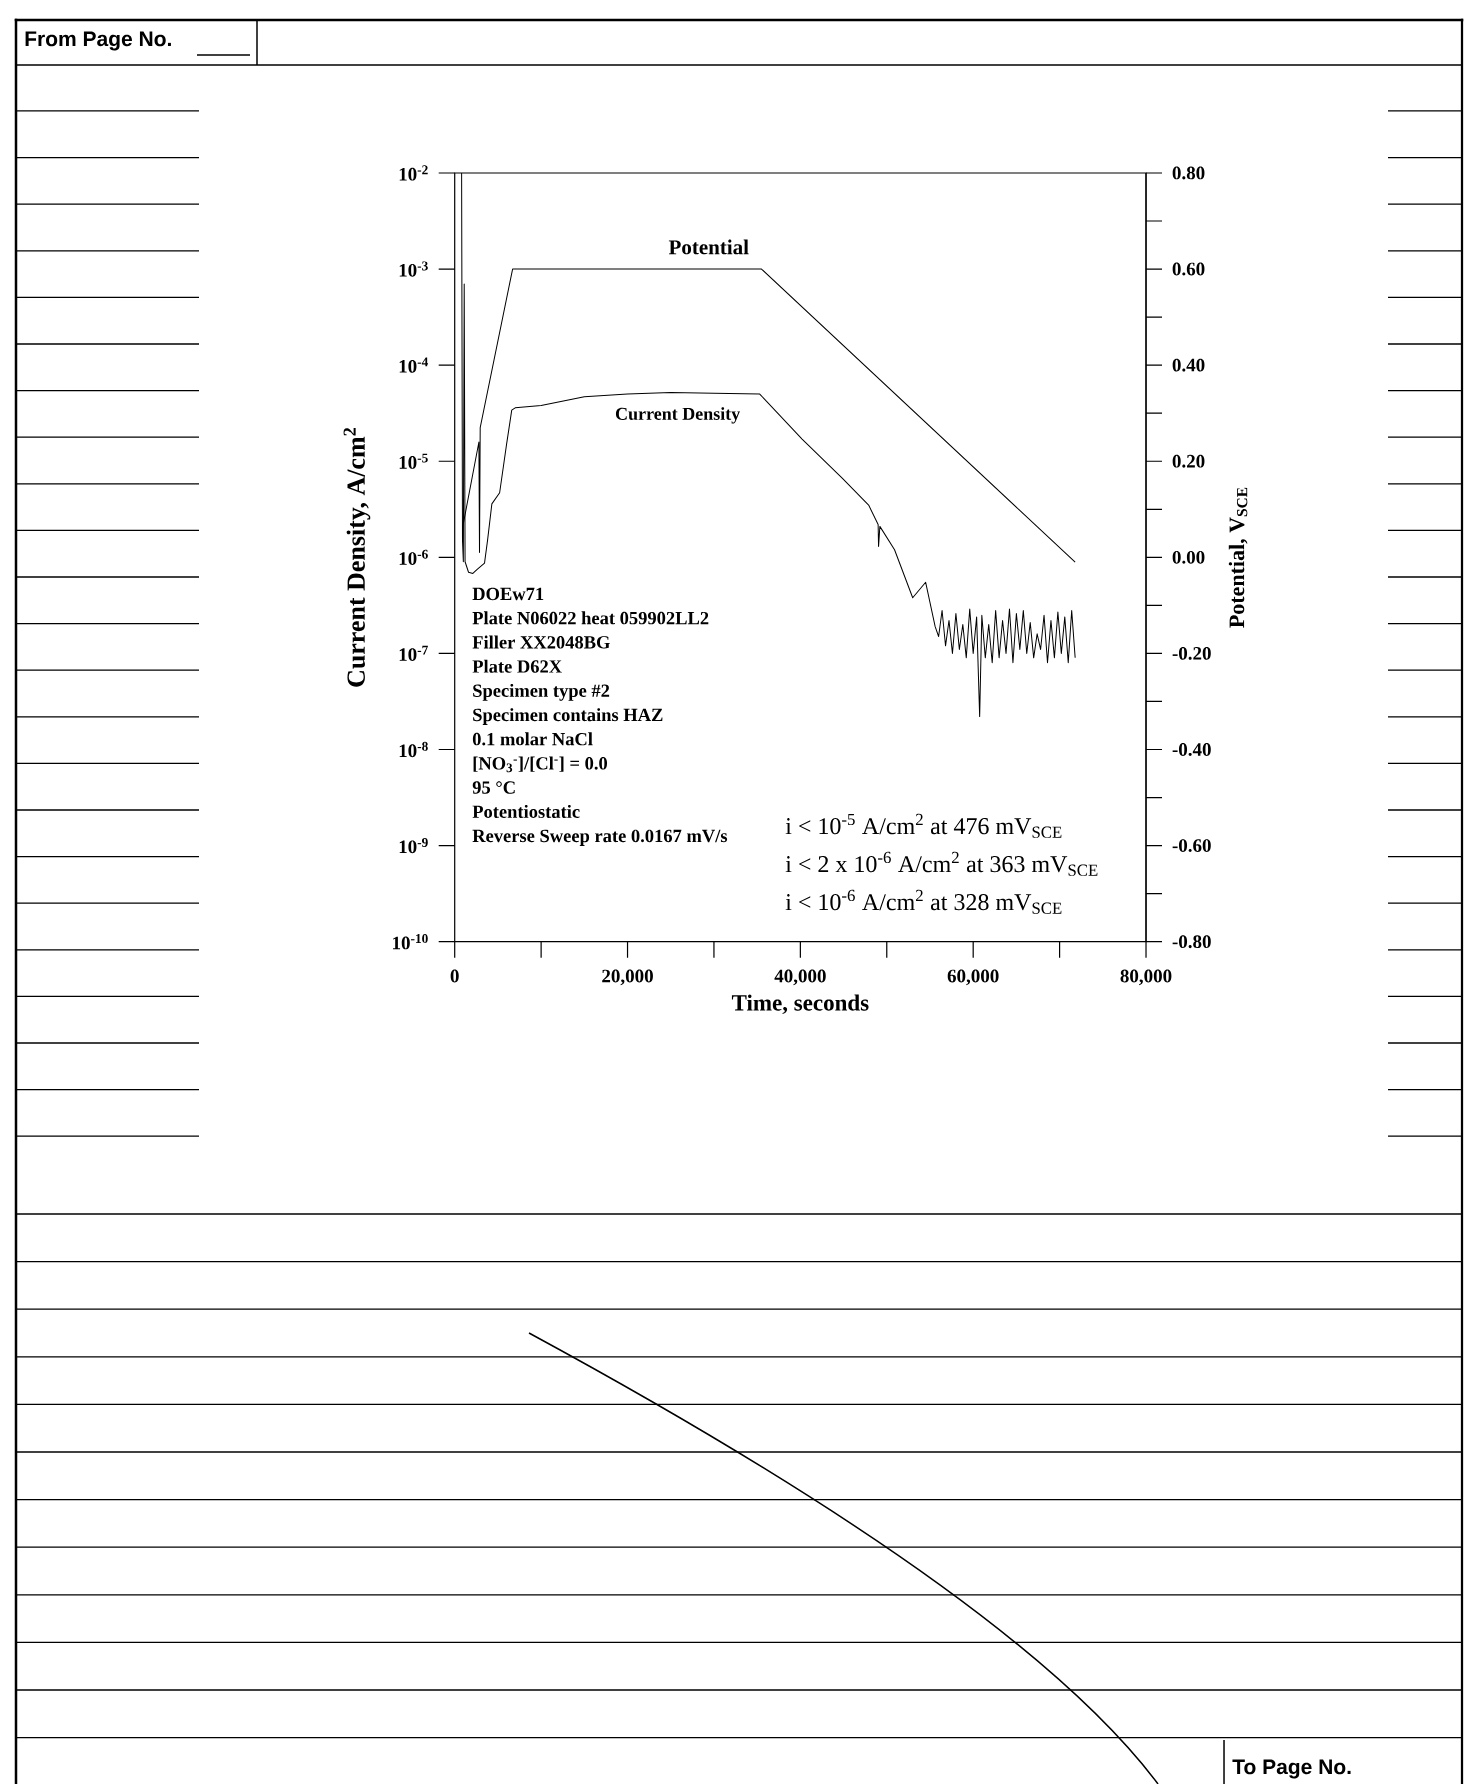 Image resolution: width=1466 pixels, height=1784 pixels. Describe the element at coordinates (800, 977) in the screenshot. I see `x-tick-label: 40,000` at that location.